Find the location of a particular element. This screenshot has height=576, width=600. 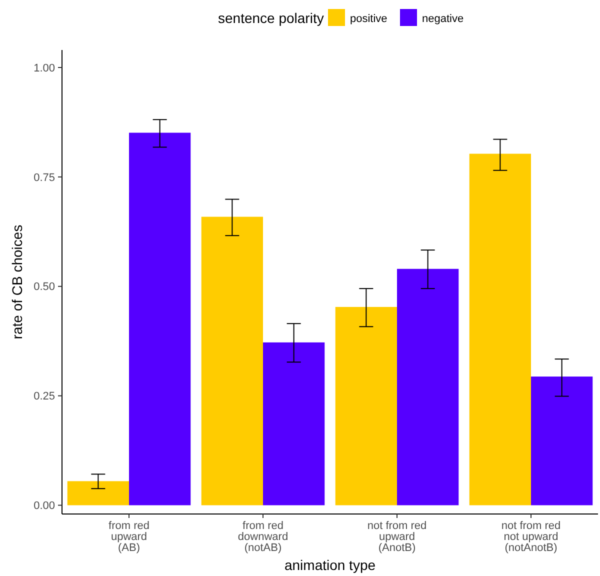

legend-title: sentence polarity is located at coordinates (271, 18).